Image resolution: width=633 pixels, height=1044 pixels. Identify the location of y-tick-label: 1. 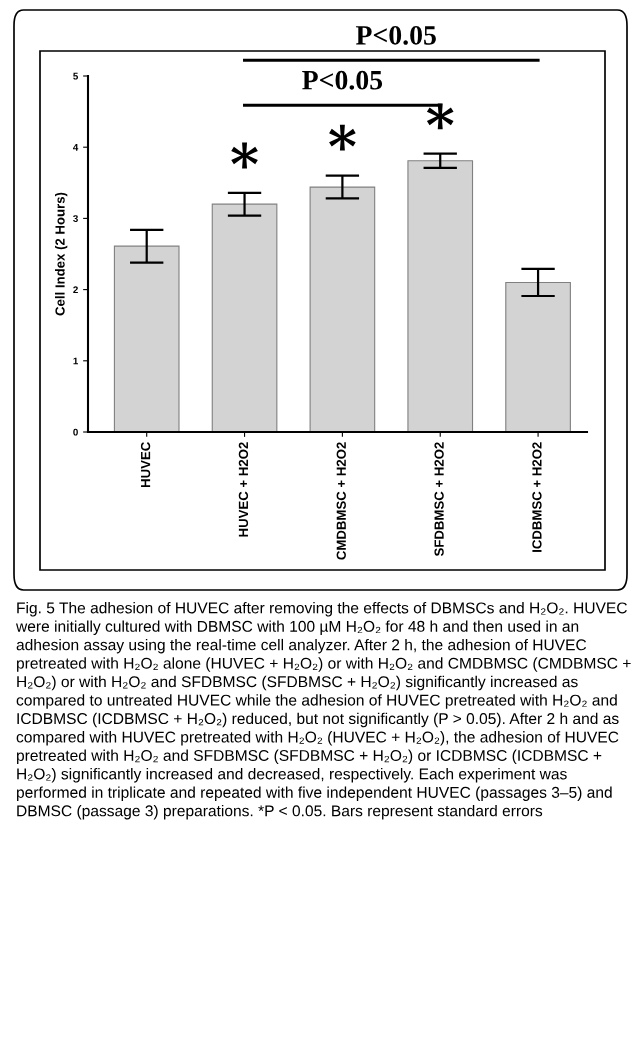
(76, 361).